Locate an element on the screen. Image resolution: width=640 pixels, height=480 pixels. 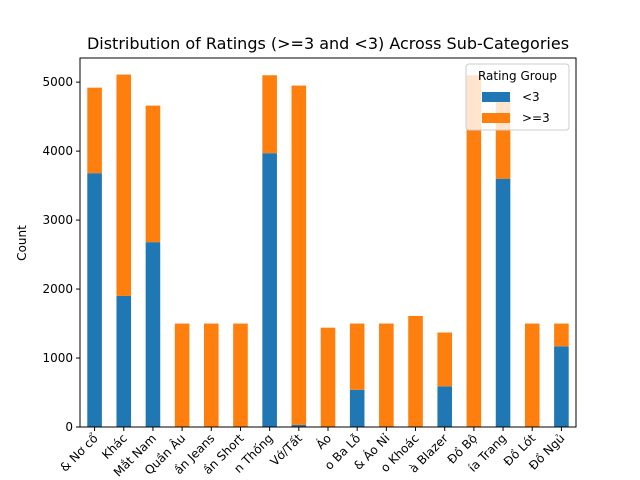
y-tick-label-3: 3000 is located at coordinates (57, 220).